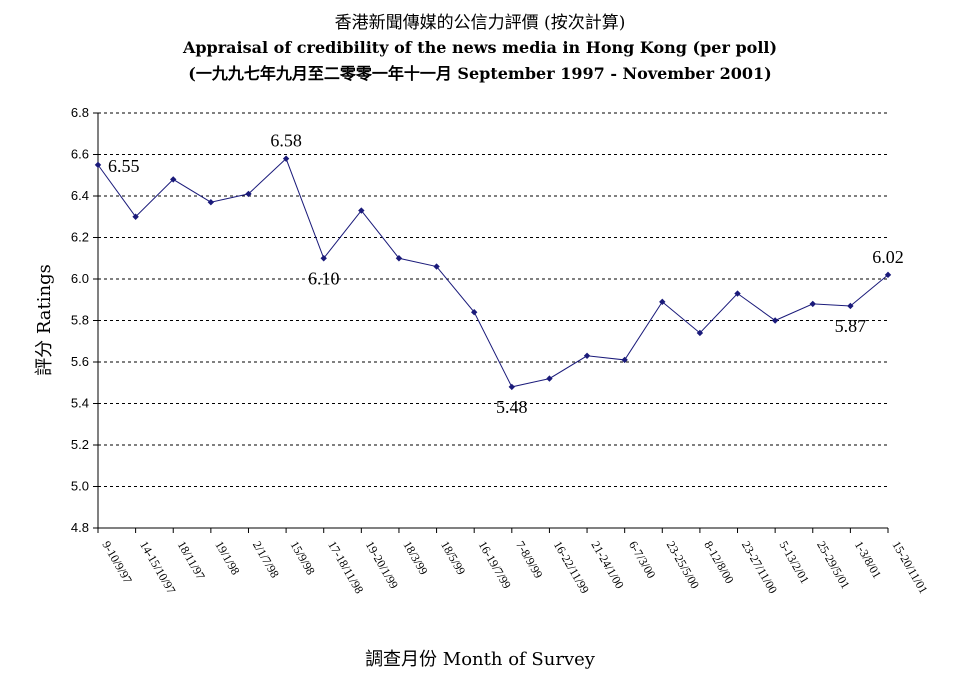  What do you see at coordinates (80, 486) in the screenshot?
I see `y-tick-label: 5.0` at bounding box center [80, 486].